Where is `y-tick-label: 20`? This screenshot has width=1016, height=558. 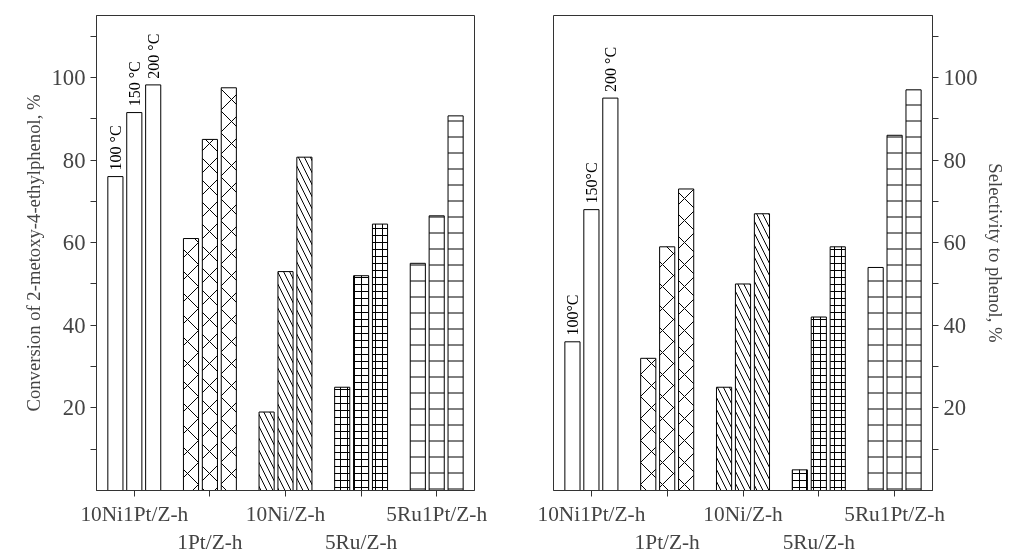
y-tick-label: 20 is located at coordinates (74, 408).